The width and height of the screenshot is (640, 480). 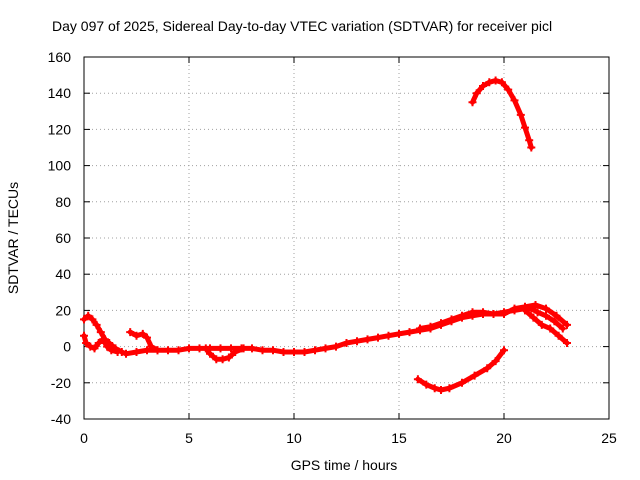 What do you see at coordinates (609, 438) in the screenshot?
I see `x-tick-label: 25` at bounding box center [609, 438].